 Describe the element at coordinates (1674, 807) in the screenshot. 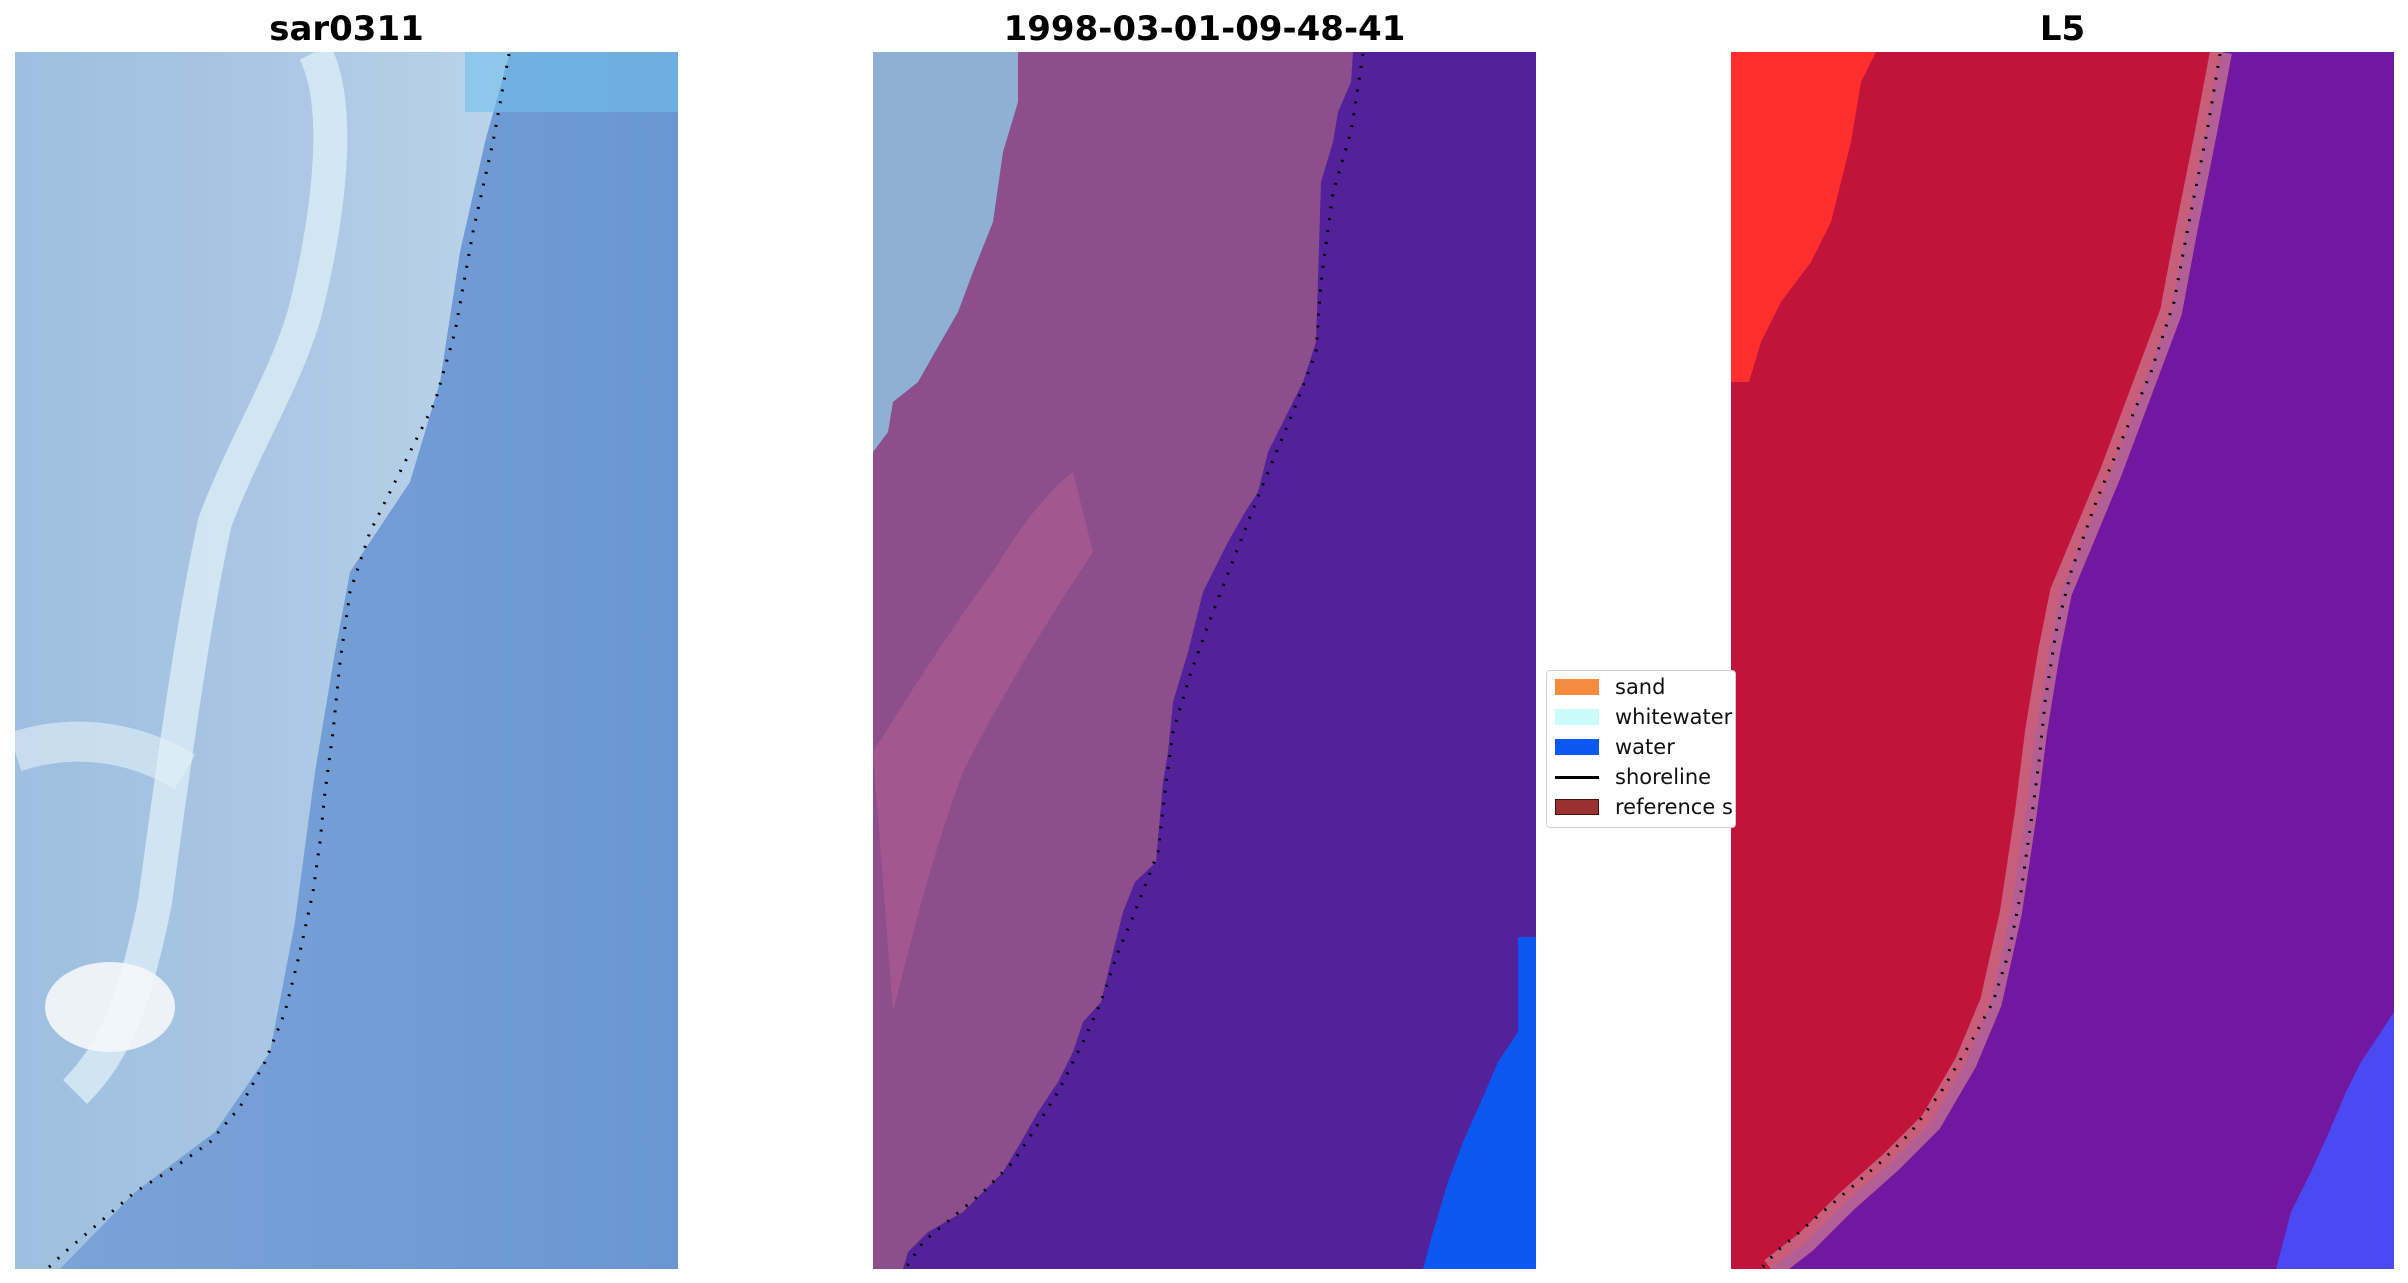

I see `legend-label-reference: reference s` at that location.